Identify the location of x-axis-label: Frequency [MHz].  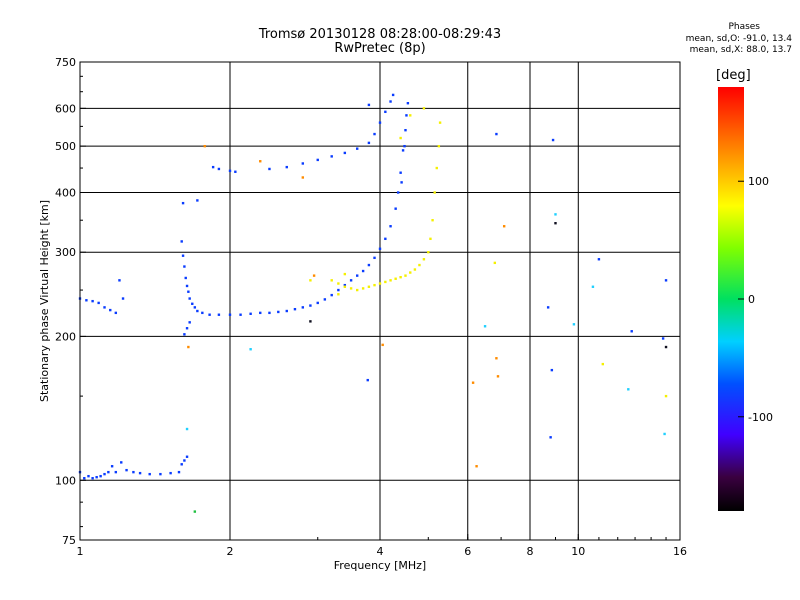
(380, 565).